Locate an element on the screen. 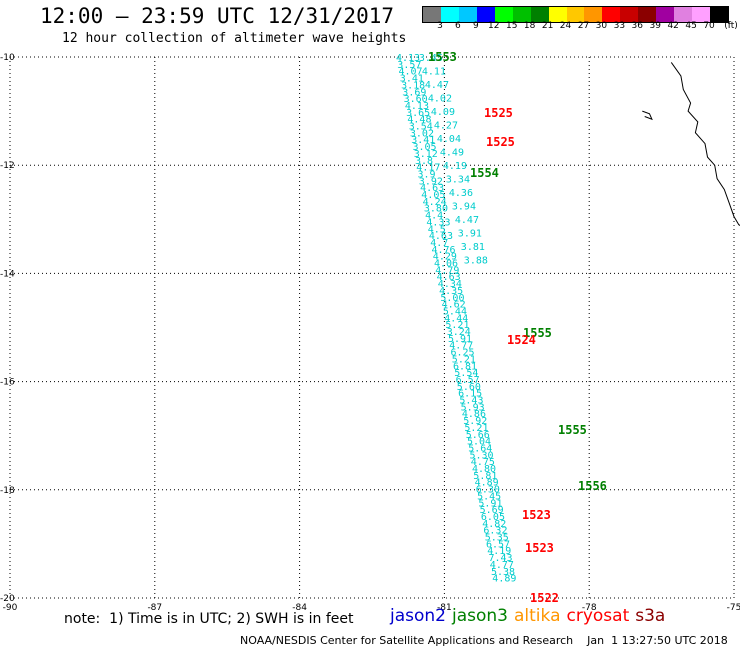  swh-label: 4.11 is located at coordinates (434, 72).